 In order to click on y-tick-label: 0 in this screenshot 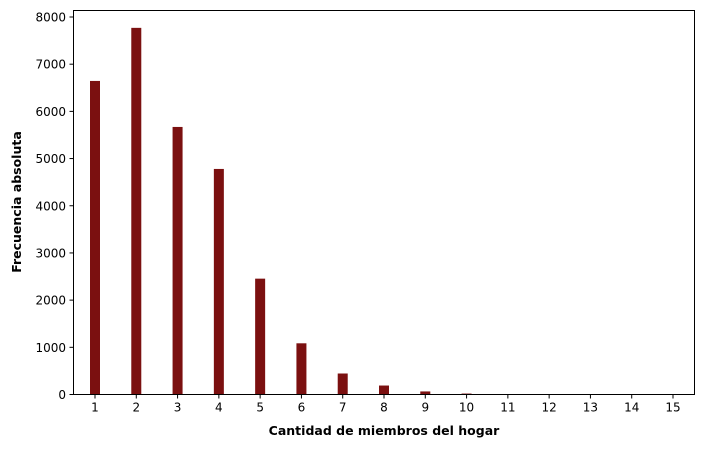, I will do `click(62, 395)`.